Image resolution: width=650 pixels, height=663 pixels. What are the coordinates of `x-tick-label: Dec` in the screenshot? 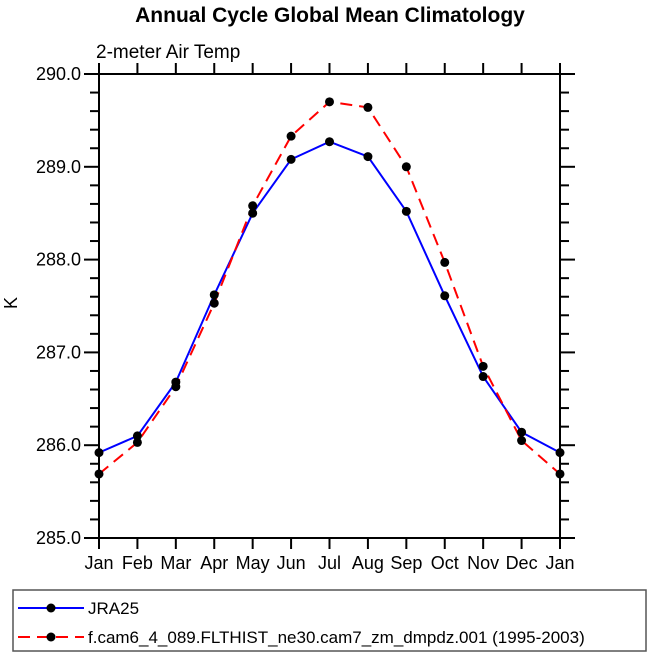 It's located at (522, 563).